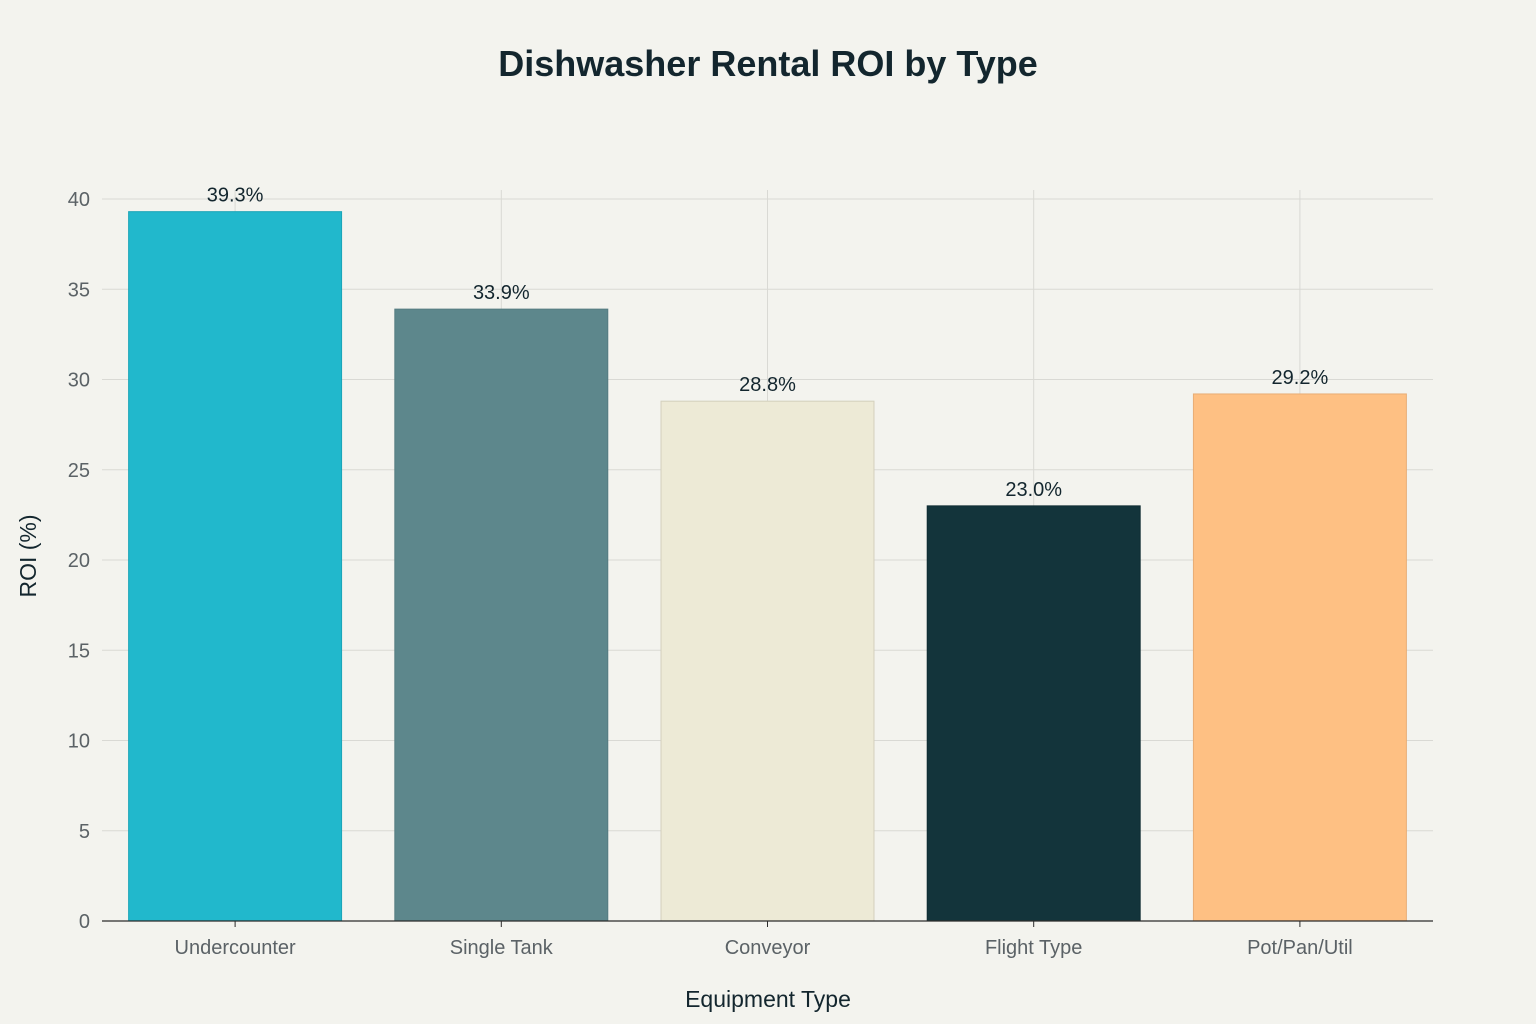  I want to click on bar-value-label: 28.8%, so click(767, 385).